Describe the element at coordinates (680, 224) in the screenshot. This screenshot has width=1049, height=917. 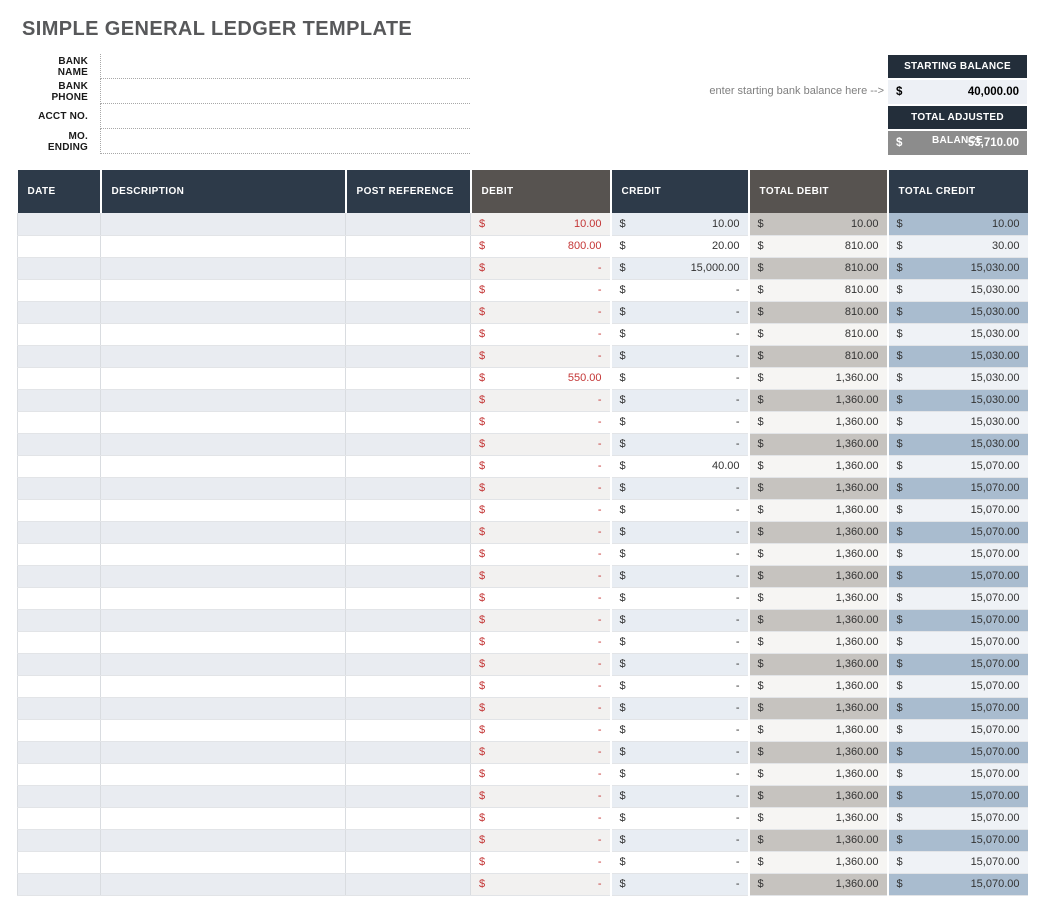
I see `credit-cell: $10.00` at that location.